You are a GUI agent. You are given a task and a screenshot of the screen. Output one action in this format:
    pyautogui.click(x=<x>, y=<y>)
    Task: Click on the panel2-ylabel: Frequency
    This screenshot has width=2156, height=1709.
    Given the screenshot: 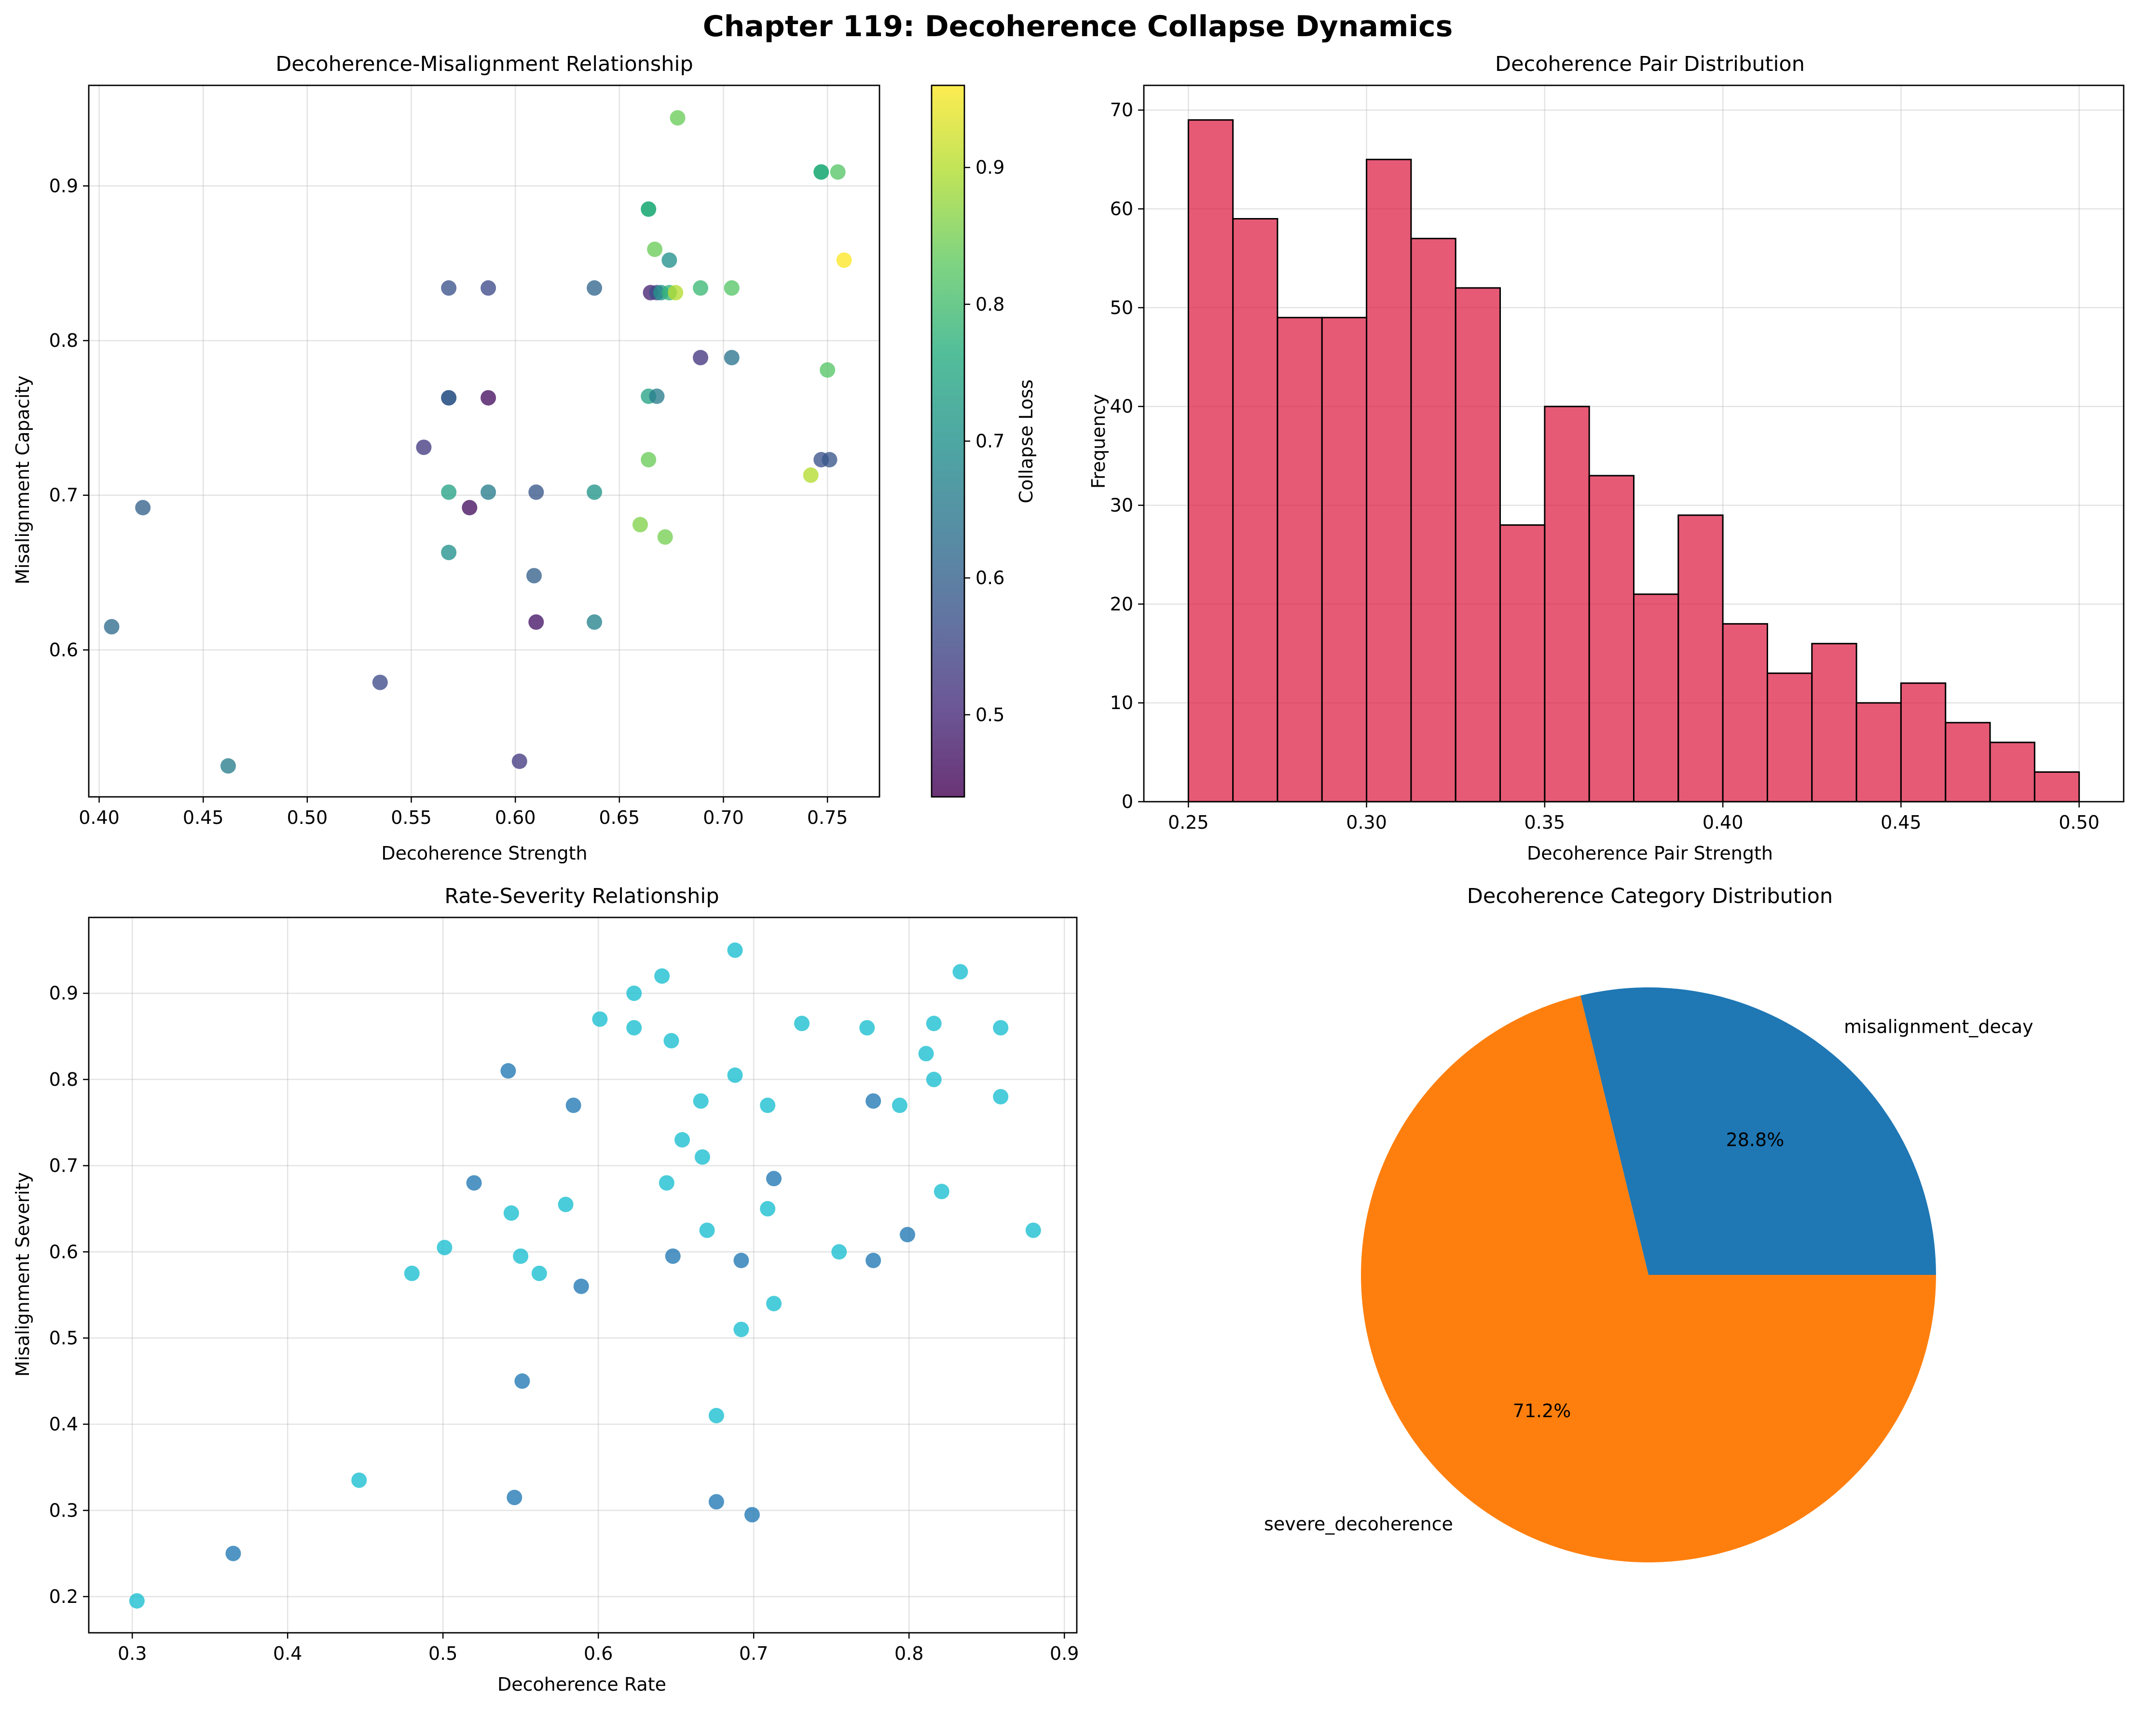 What is the action you would take?
    pyautogui.click(x=1098, y=441)
    